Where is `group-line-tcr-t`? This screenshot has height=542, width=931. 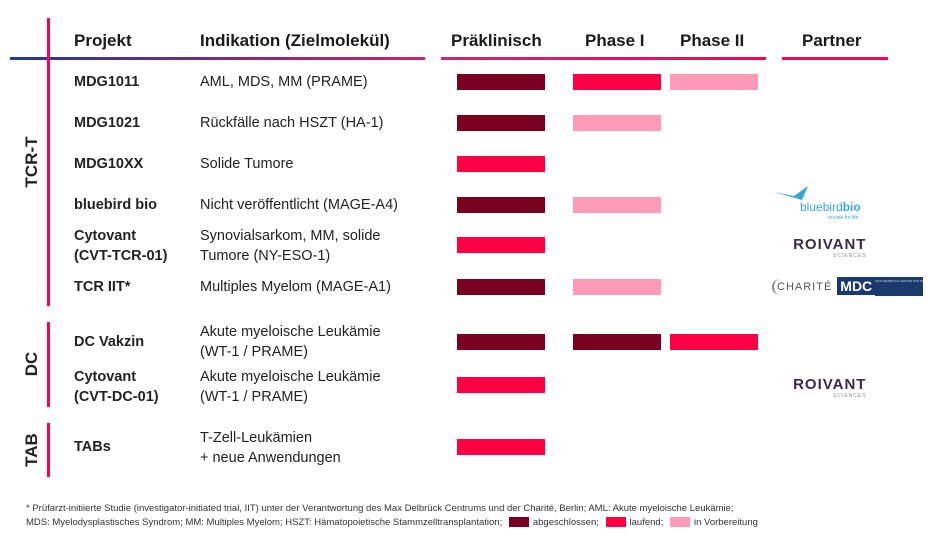 group-line-tcr-t is located at coordinates (48, 162).